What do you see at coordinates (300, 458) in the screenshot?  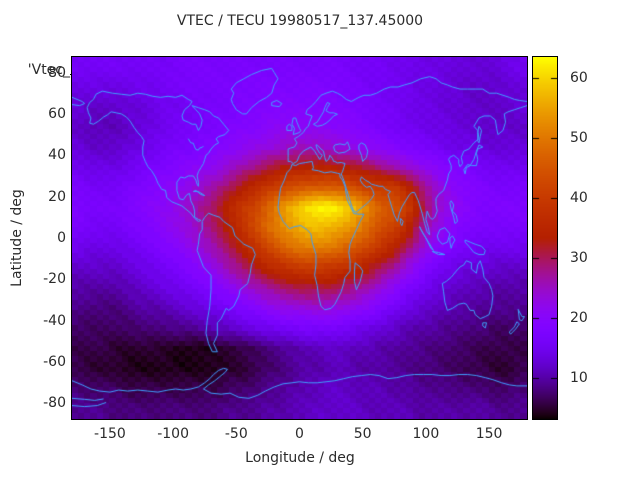 I see `x-axis-label: Longitude / deg` at bounding box center [300, 458].